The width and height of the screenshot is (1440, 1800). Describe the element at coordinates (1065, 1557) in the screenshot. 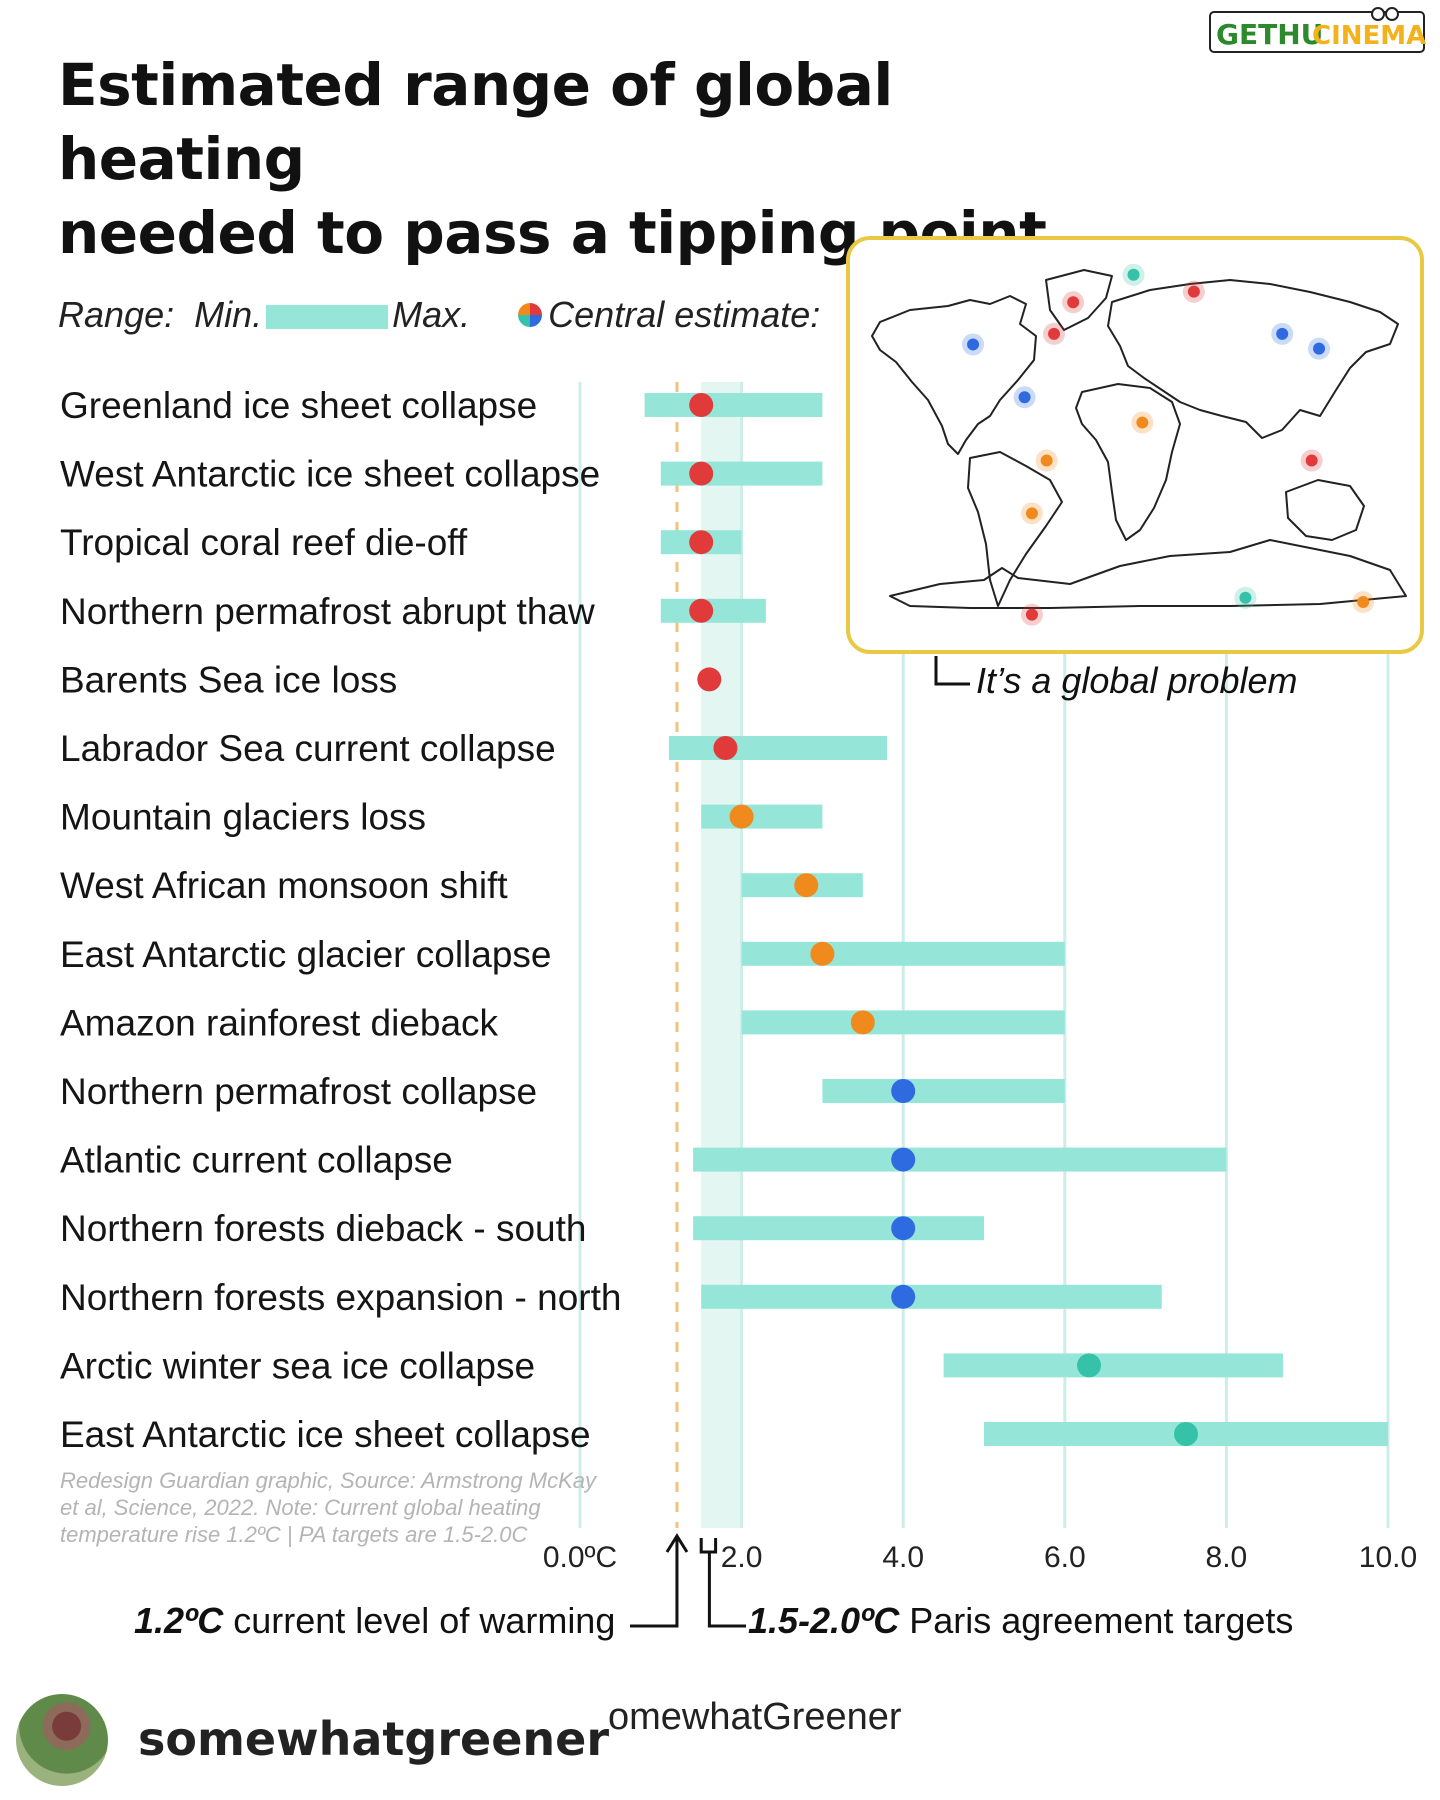

I see `x-tick-label: 6.0` at that location.